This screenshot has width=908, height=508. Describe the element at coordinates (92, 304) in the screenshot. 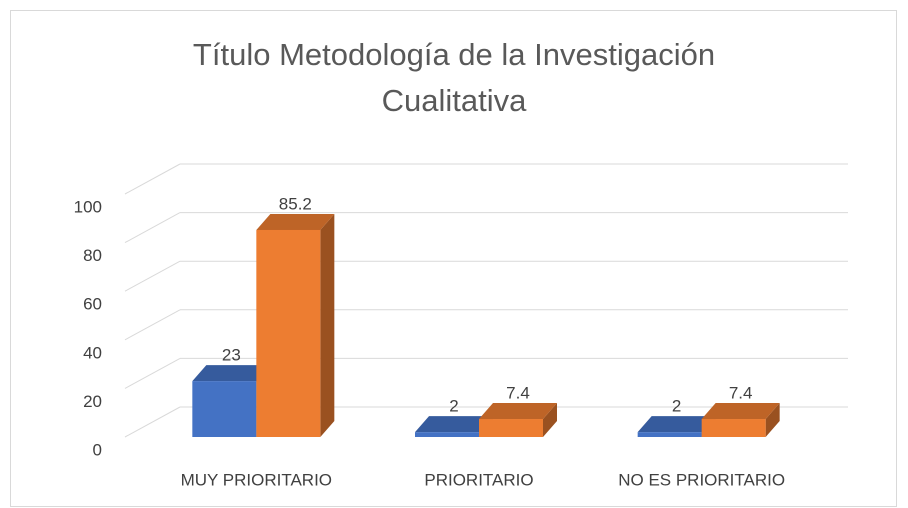

I see `y-tick-label: 60` at that location.